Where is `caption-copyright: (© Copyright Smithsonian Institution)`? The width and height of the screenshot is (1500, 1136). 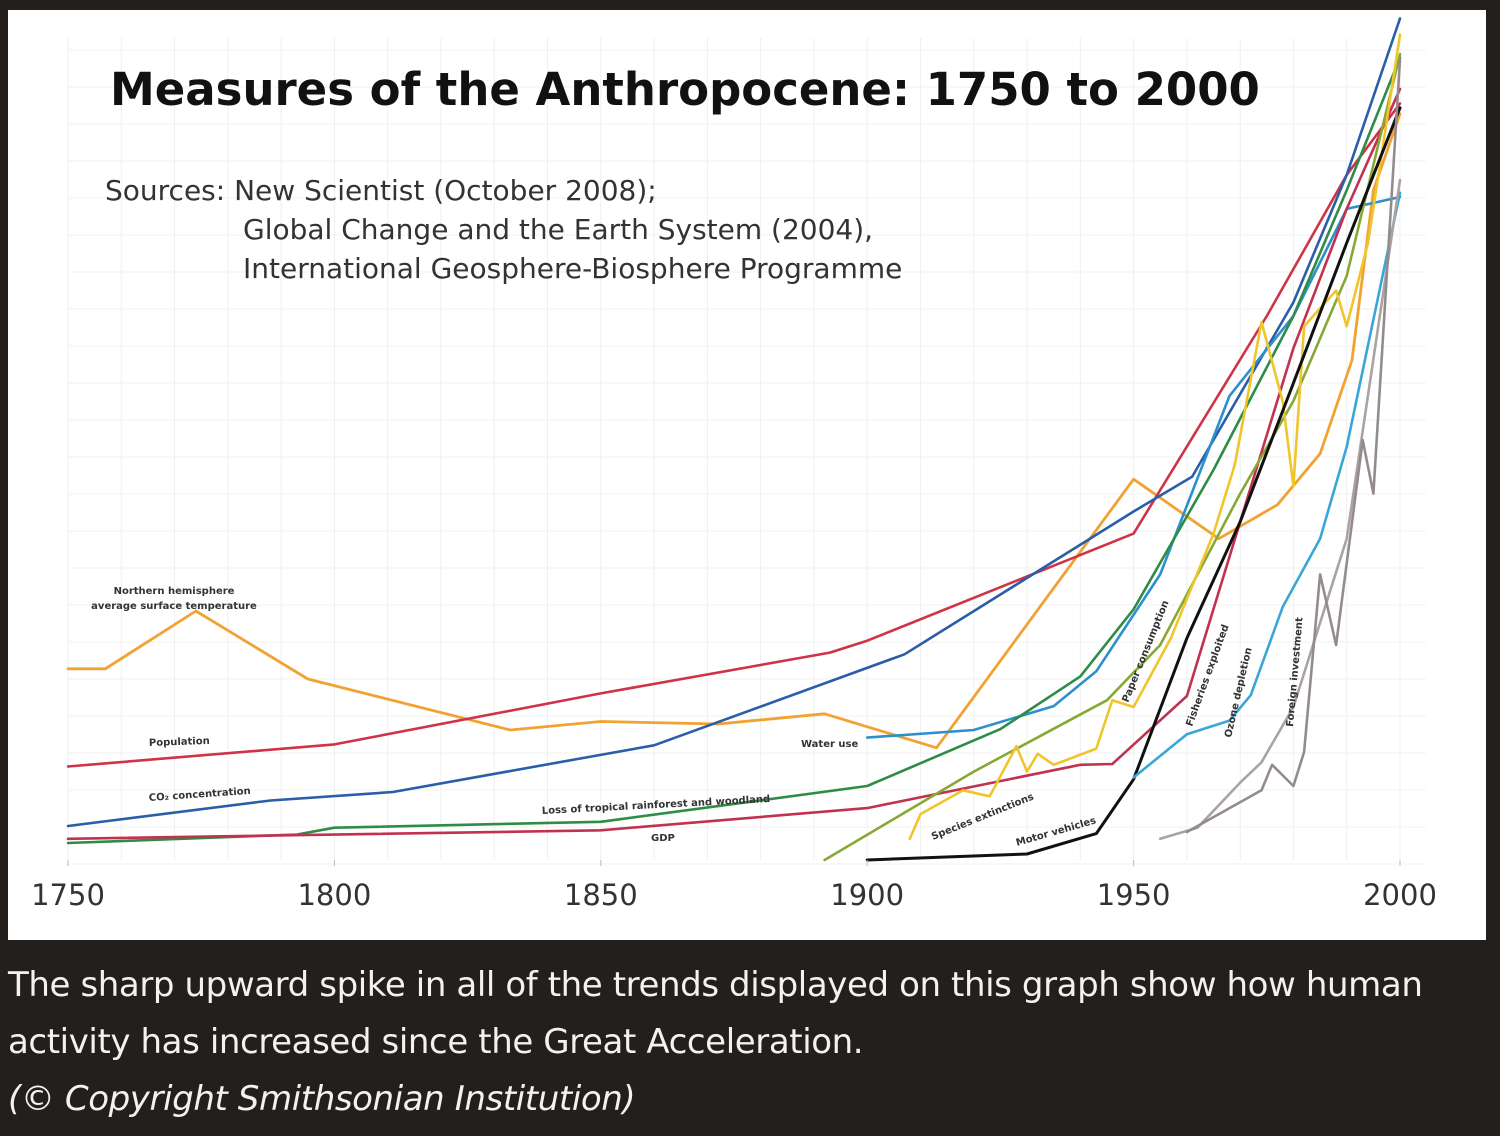 caption-copyright: (© Copyright Smithsonian Institution) is located at coordinates (322, 1099).